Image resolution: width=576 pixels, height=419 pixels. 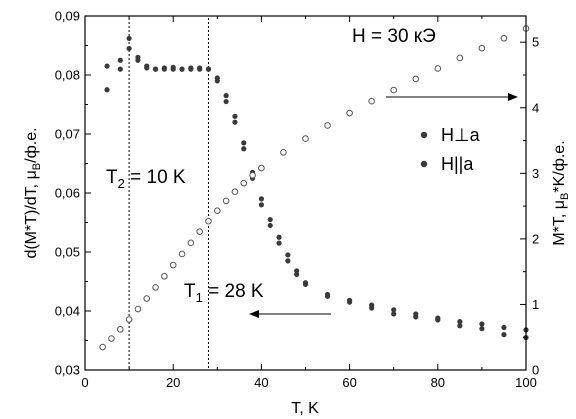 I want to click on y-right-tick-label: 3, so click(x=535, y=173).